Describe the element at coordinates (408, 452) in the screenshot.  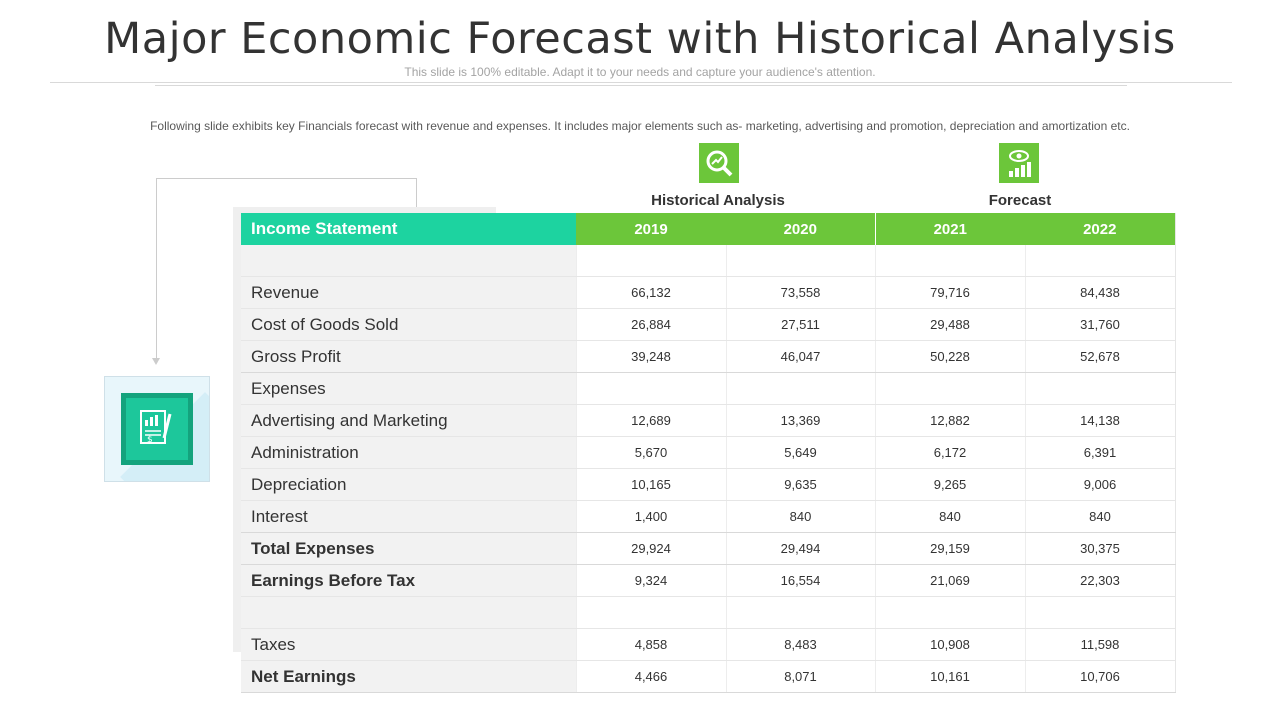
I see `row-label: Administration` at that location.